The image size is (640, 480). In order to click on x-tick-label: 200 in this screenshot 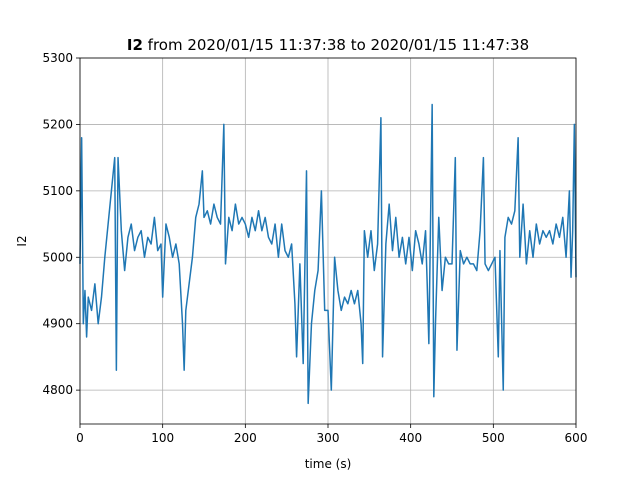, I will do `click(245, 438)`.